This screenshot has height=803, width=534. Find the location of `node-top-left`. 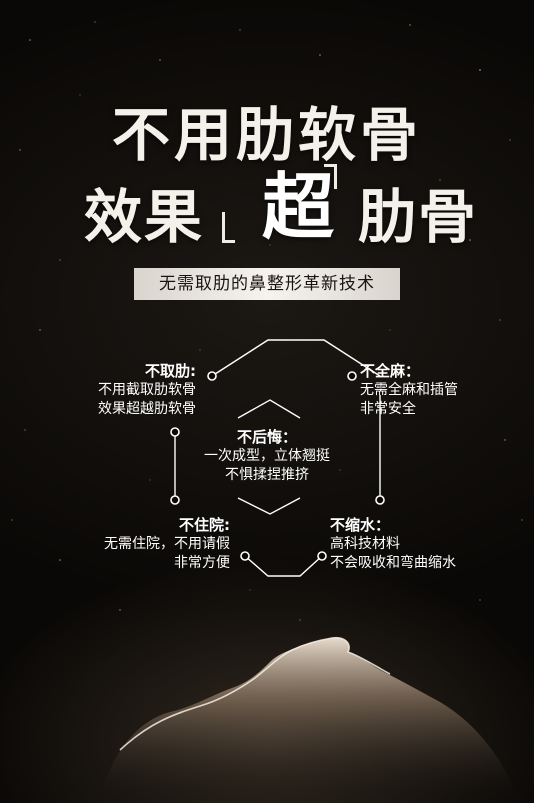

node-top-left is located at coordinates (212, 376).